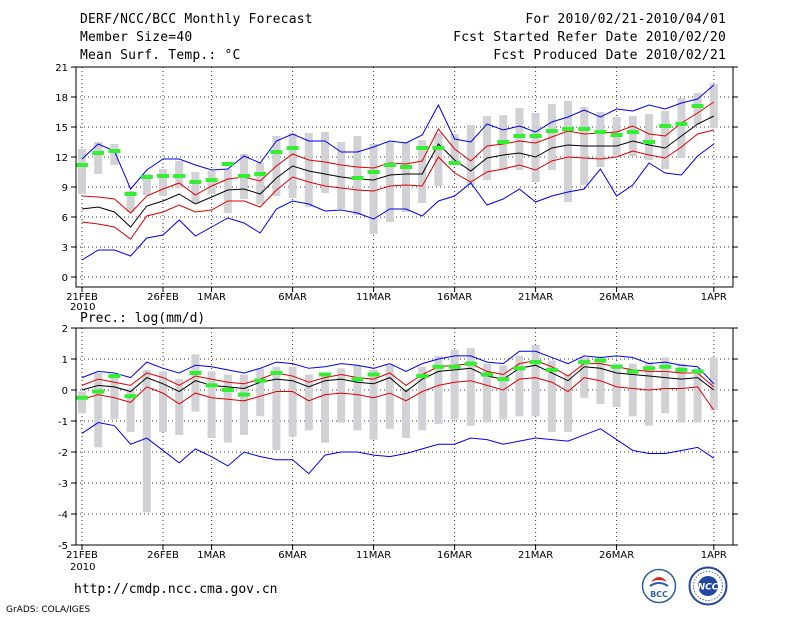 This screenshot has width=800, height=618. Describe the element at coordinates (61, 98) in the screenshot. I see `y-tick-label: 18` at that location.